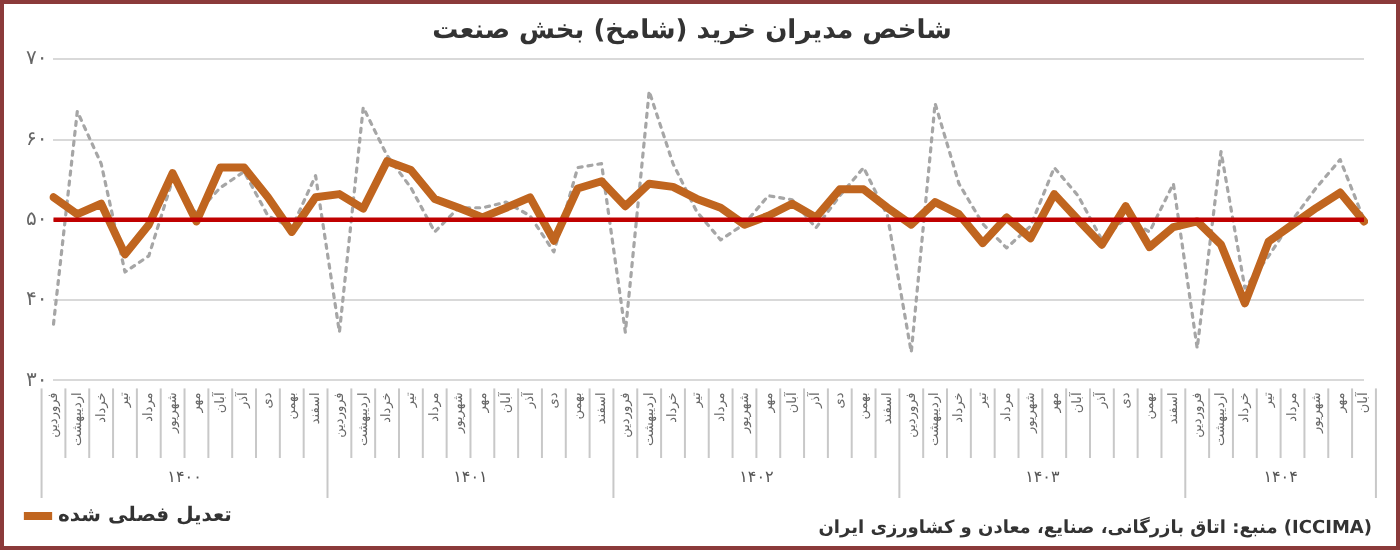 The width and height of the screenshot is (1400, 550). Describe the element at coordinates (36, 220) in the screenshot. I see `y-tick-label: ۵۰` at that location.